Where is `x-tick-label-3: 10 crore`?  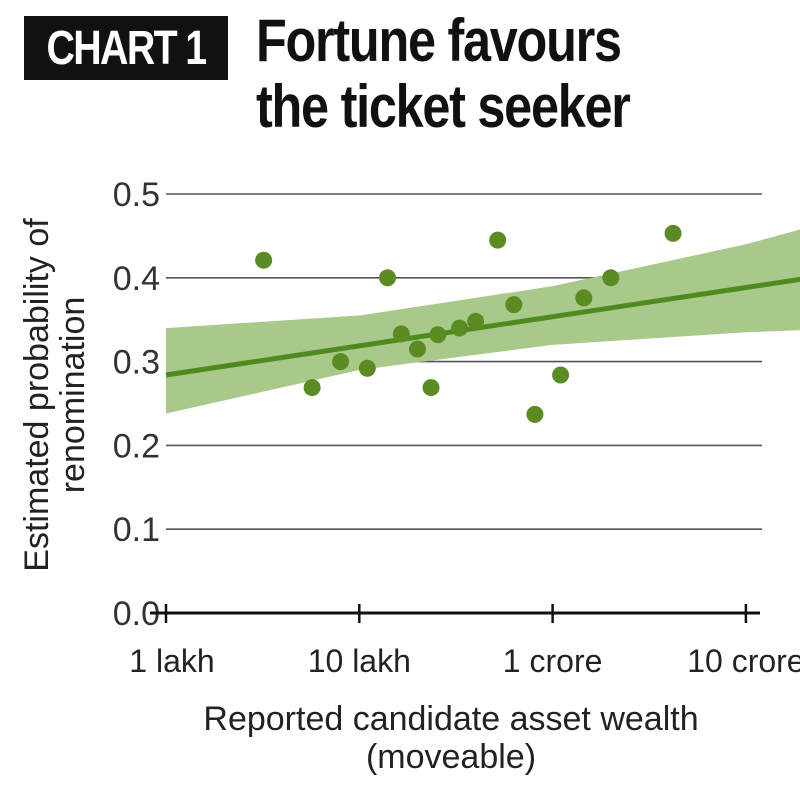
x-tick-label-3: 10 crore is located at coordinates (743, 661).